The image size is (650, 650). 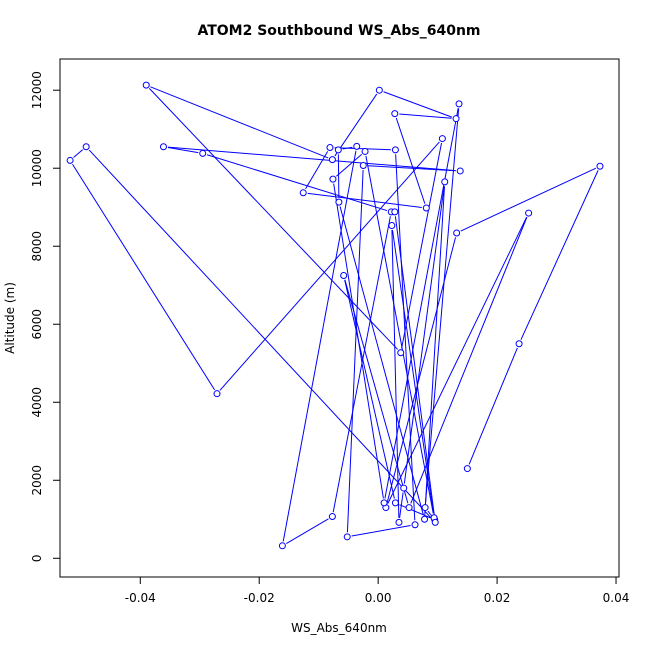 What do you see at coordinates (338, 31) in the screenshot?
I see `chart-title: ATOM2 Southbound WS_Abs_640nm` at bounding box center [338, 31].